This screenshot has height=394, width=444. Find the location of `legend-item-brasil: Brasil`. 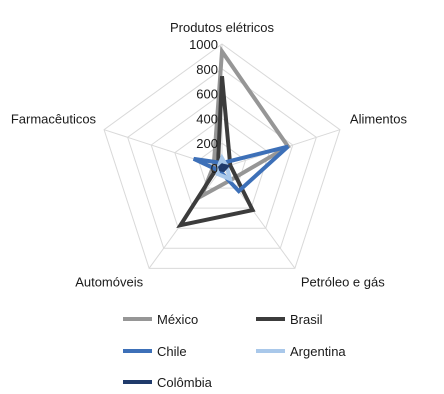

legend-item-brasil: Brasil is located at coordinates (289, 319).